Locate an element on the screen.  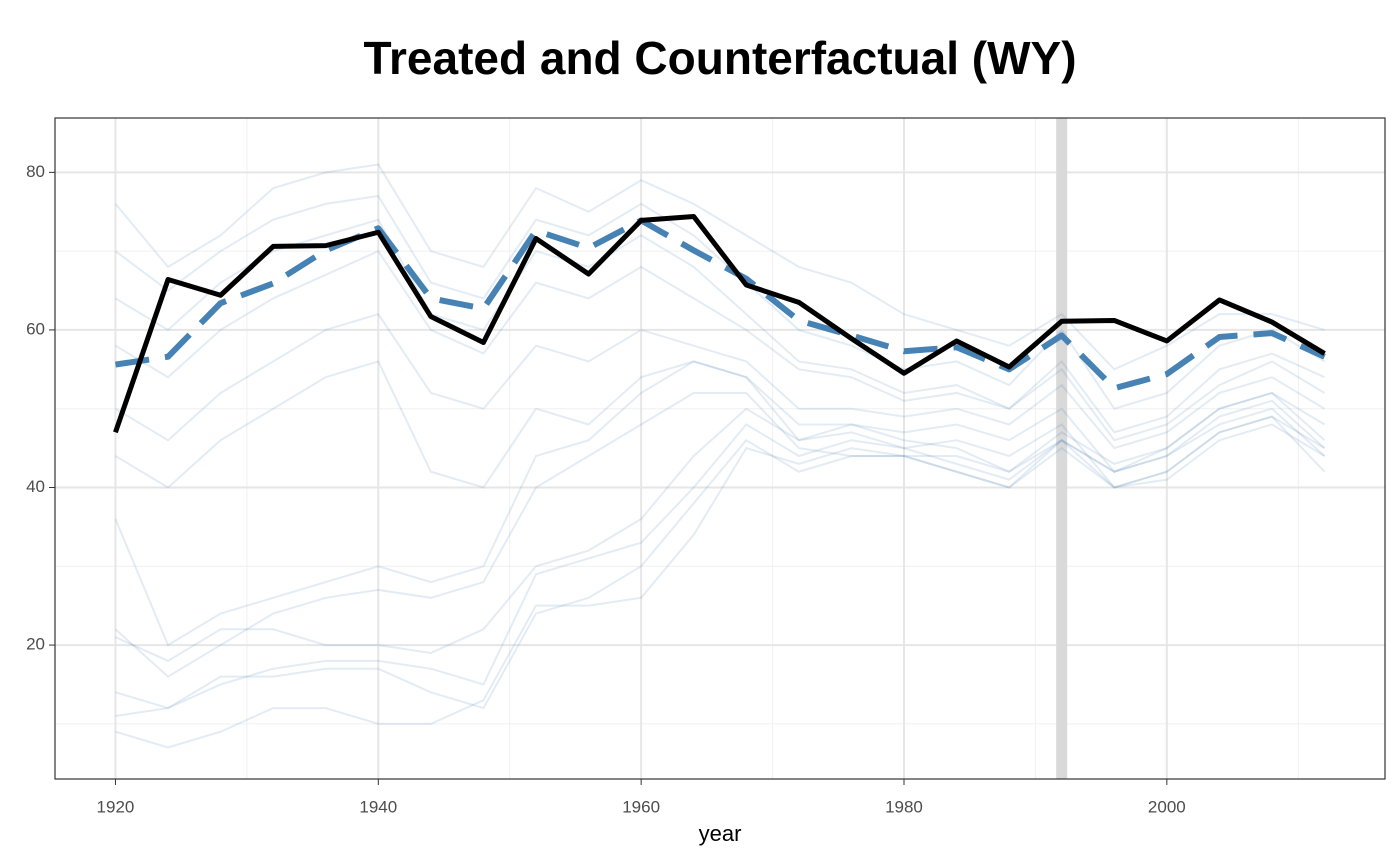
y-tick-label: 20 is located at coordinates (35, 644).